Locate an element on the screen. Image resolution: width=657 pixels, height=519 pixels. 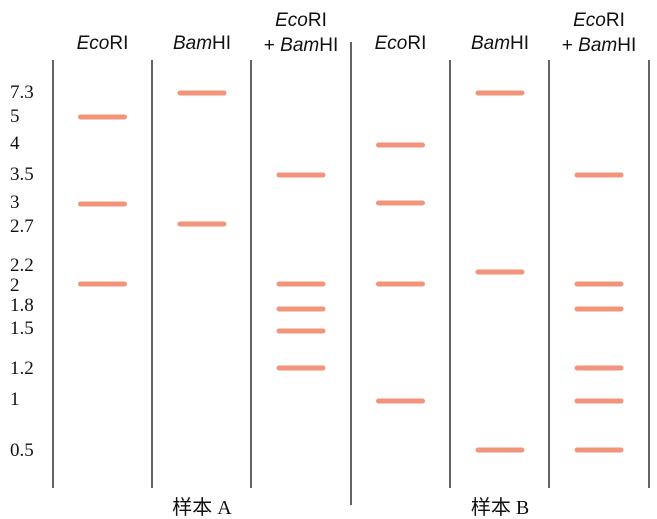
lane-label-a-double-line2: + BamHI is located at coordinates (301, 45).